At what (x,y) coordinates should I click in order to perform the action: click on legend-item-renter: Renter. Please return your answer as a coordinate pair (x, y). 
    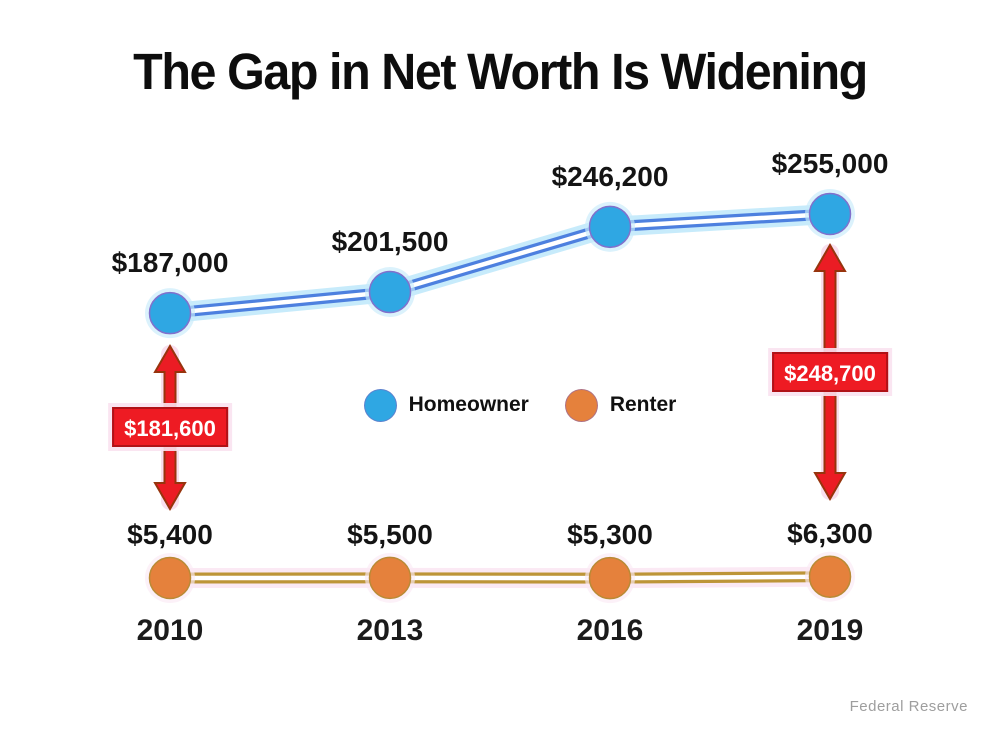
    Looking at the image, I should click on (620, 405).